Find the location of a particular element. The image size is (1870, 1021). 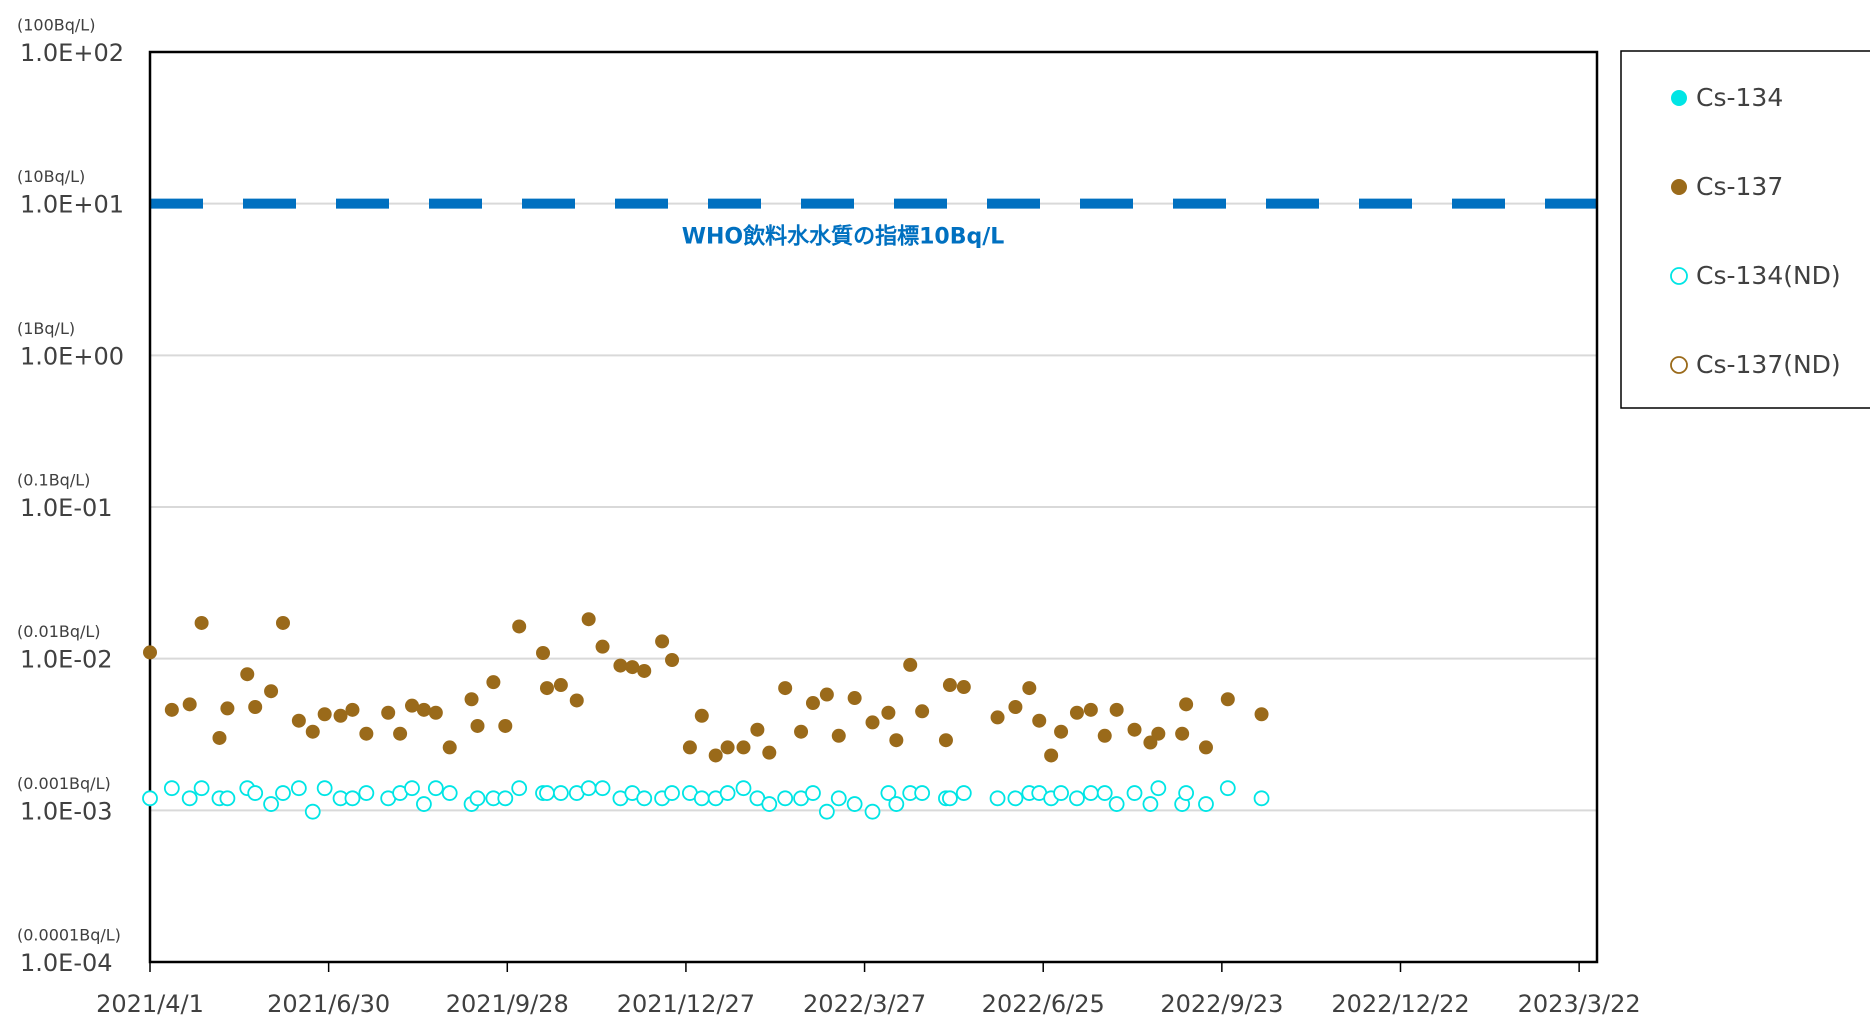

x-tick-label: 2021/6/30 is located at coordinates (328, 1004).